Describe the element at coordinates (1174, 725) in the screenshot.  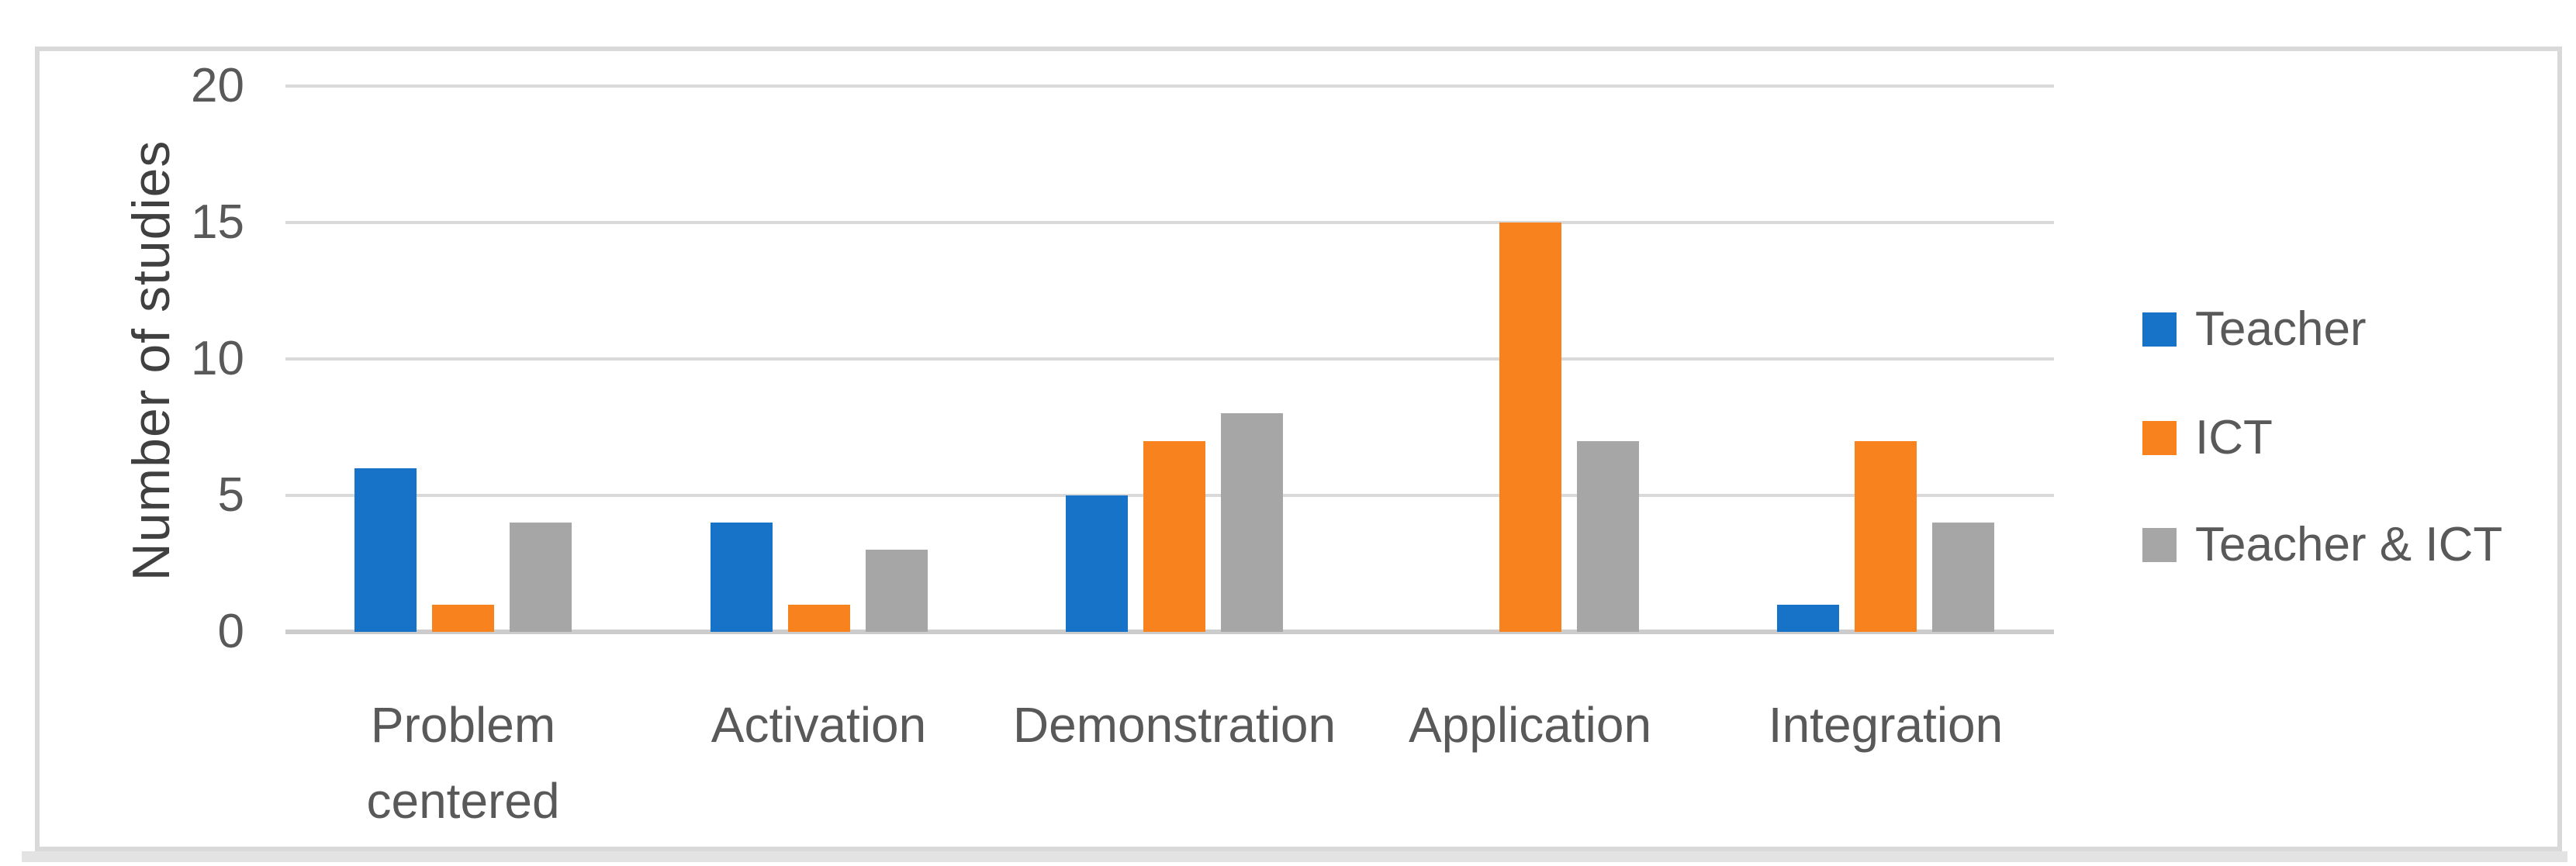
I see `category-label-demonstration: Demonstration` at that location.